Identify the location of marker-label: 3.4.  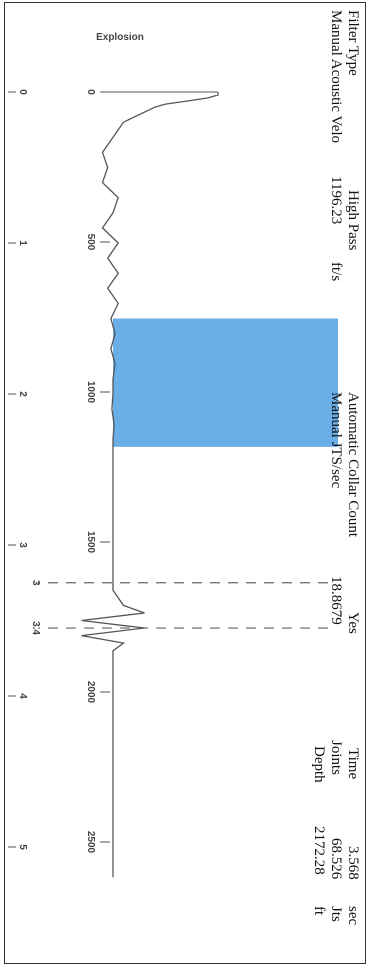
(35, 628).